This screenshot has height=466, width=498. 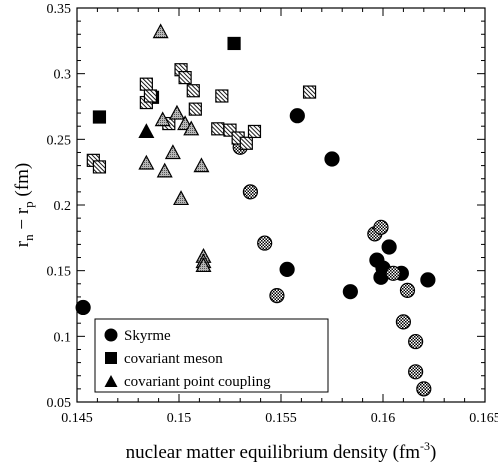 I want to click on x-tick-label: 0.145, so click(x=77, y=418).